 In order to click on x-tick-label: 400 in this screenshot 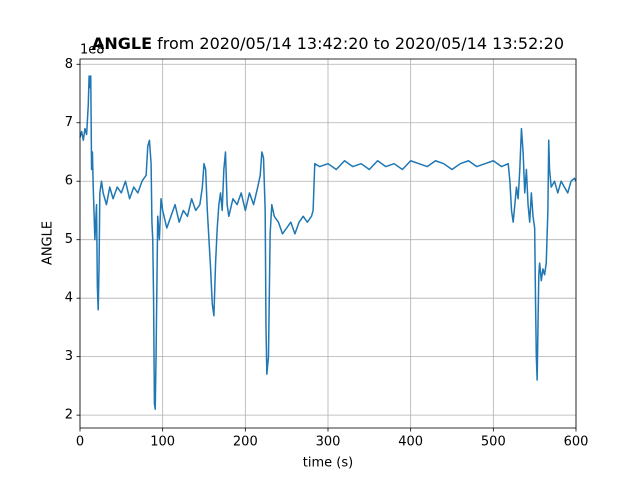, I will do `click(410, 442)`.